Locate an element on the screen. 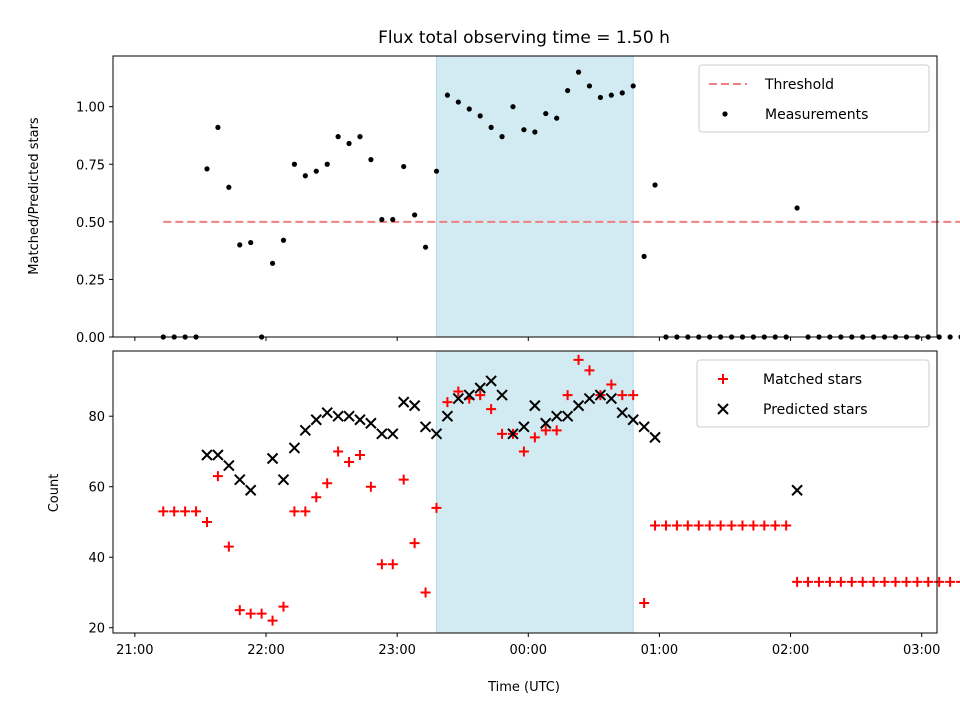  legend: Matched stars Predicted stars is located at coordinates (813, 393).